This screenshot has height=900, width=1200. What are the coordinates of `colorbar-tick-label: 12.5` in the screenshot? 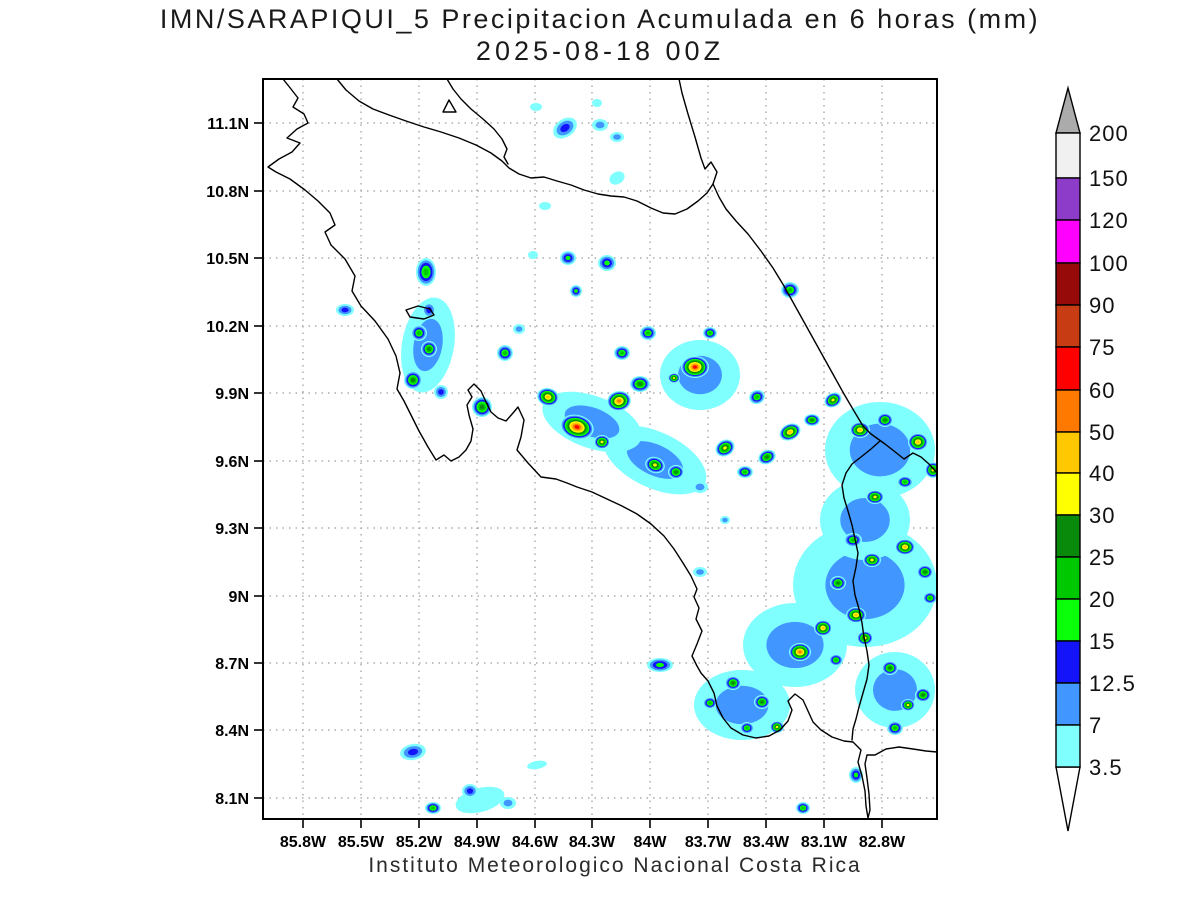 It's located at (1112, 683).